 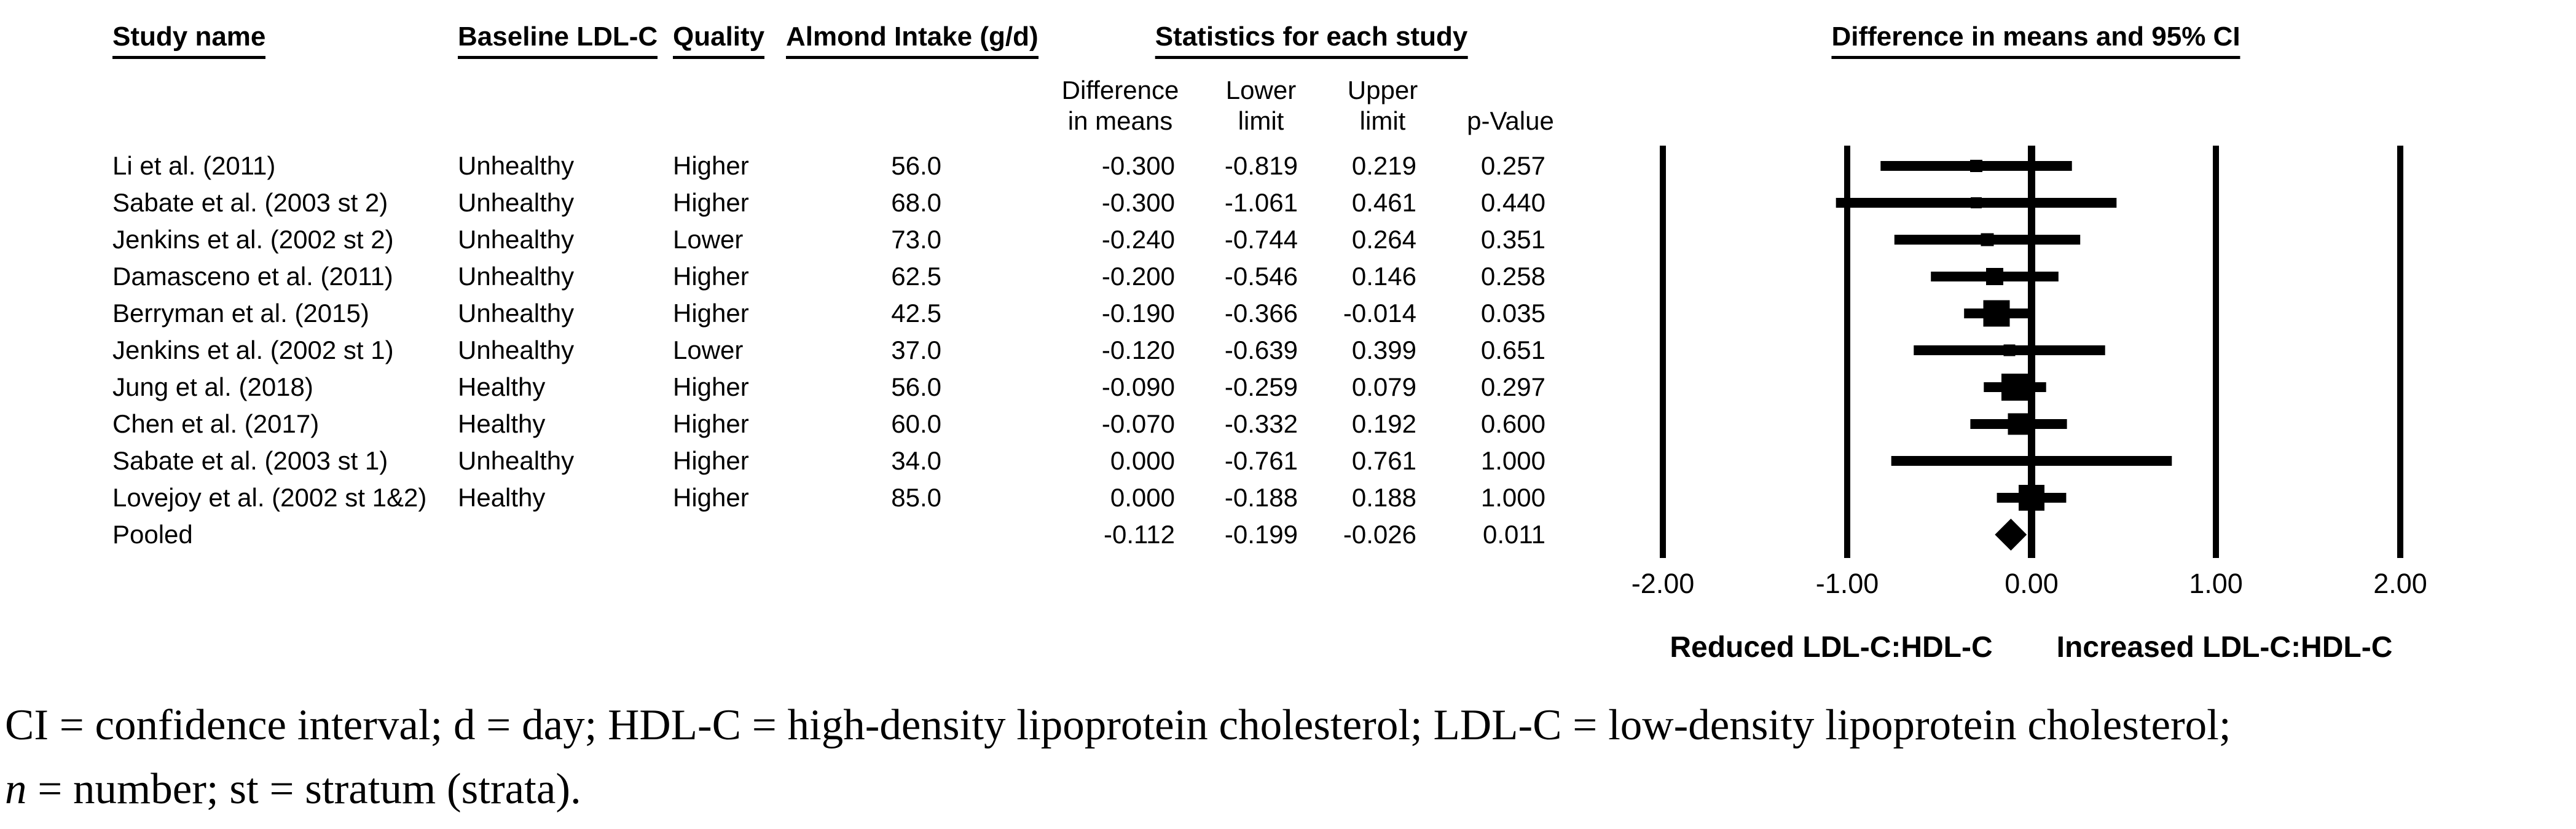 What do you see at coordinates (2216, 352) in the screenshot?
I see `reference-line-1.00` at bounding box center [2216, 352].